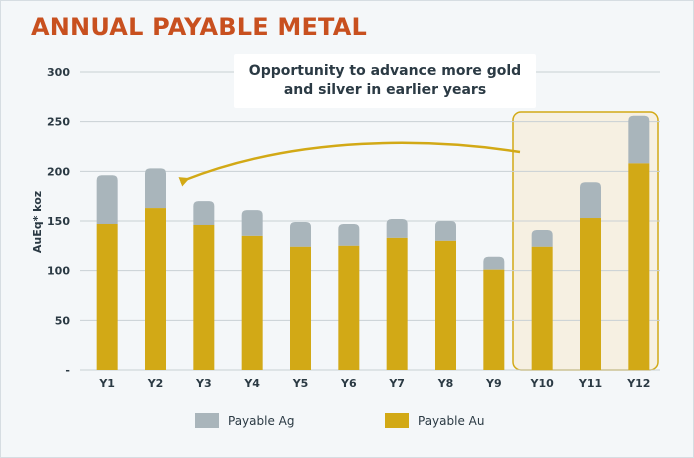 The width and height of the screenshot is (694, 458). What do you see at coordinates (107, 296) in the screenshot?
I see `bar-au-Y1` at bounding box center [107, 296].